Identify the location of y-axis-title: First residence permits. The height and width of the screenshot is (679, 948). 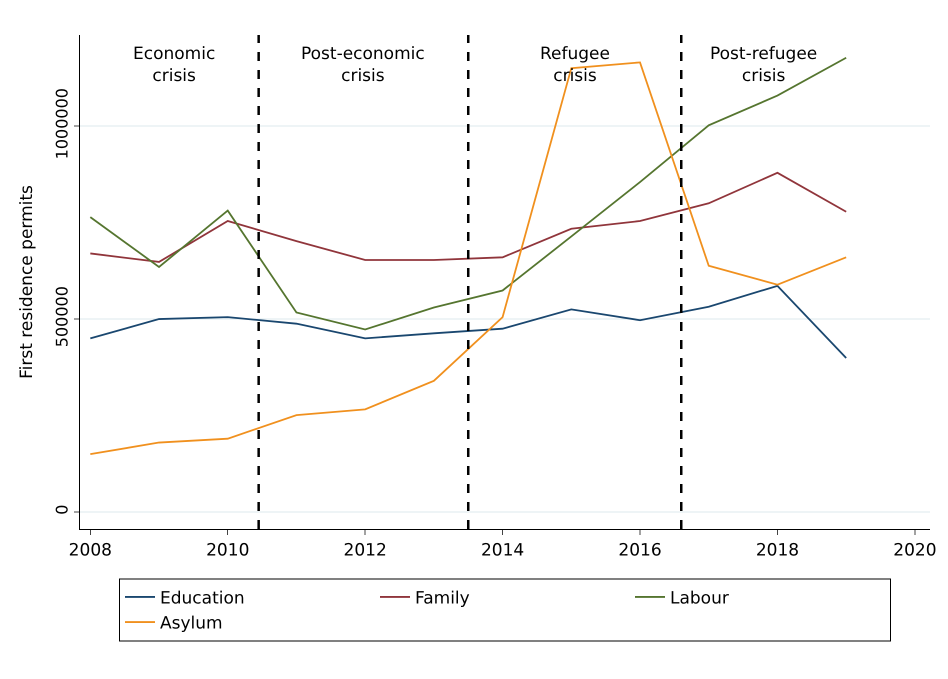
(27, 281).